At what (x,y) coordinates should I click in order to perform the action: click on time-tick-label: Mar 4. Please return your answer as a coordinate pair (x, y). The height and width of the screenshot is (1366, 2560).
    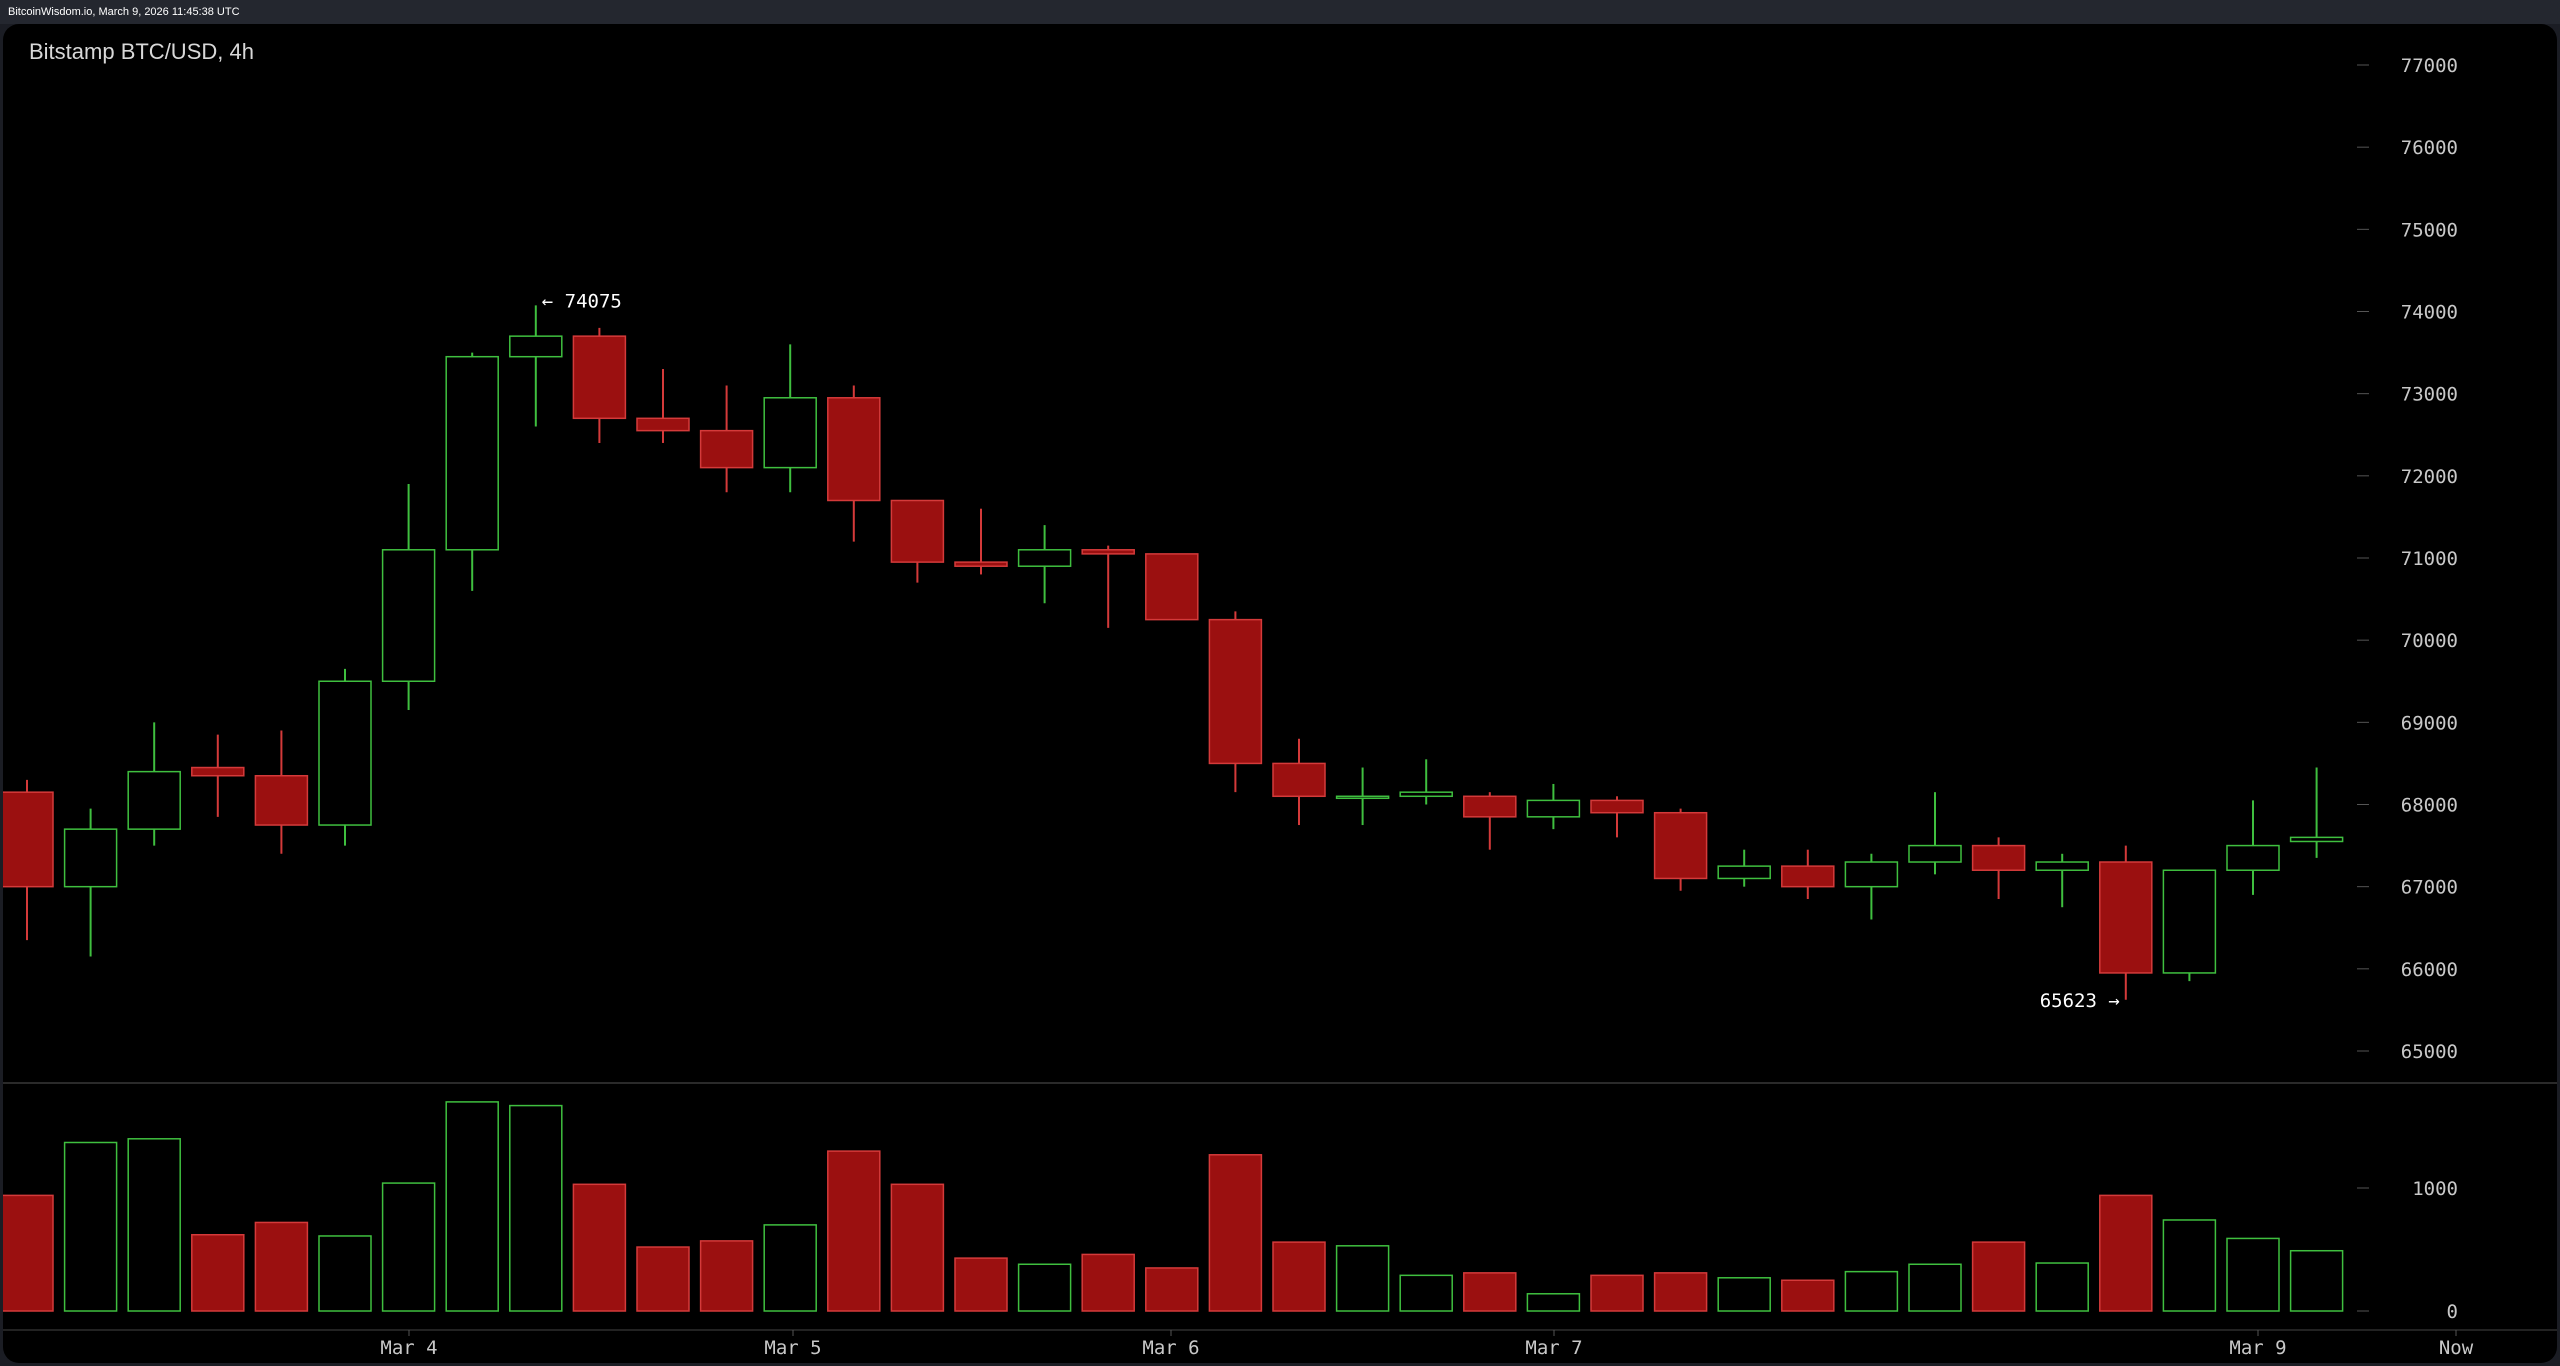
    Looking at the image, I should click on (408, 1348).